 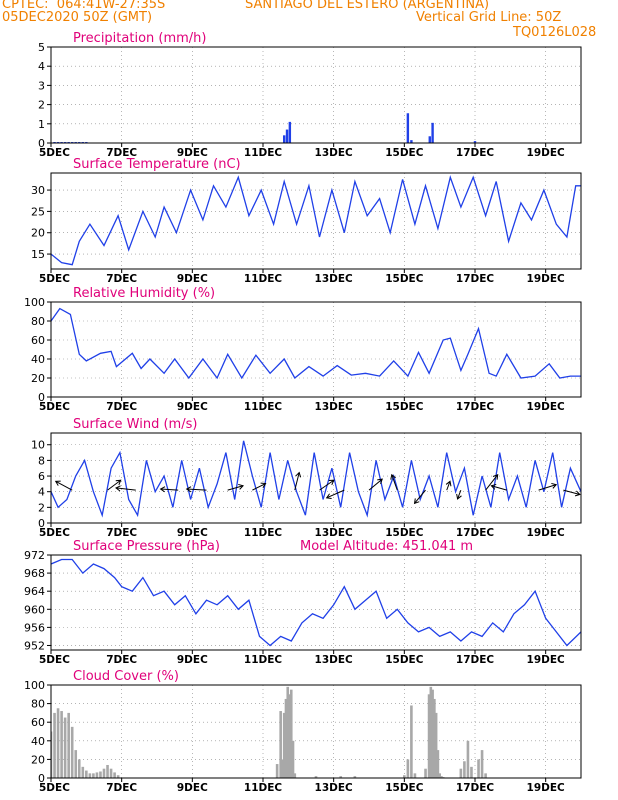 What do you see at coordinates (367, 6) in the screenshot?
I see `header-location: SANTIAGO DEL ESTERO (ARGENTINA)` at bounding box center [367, 6].